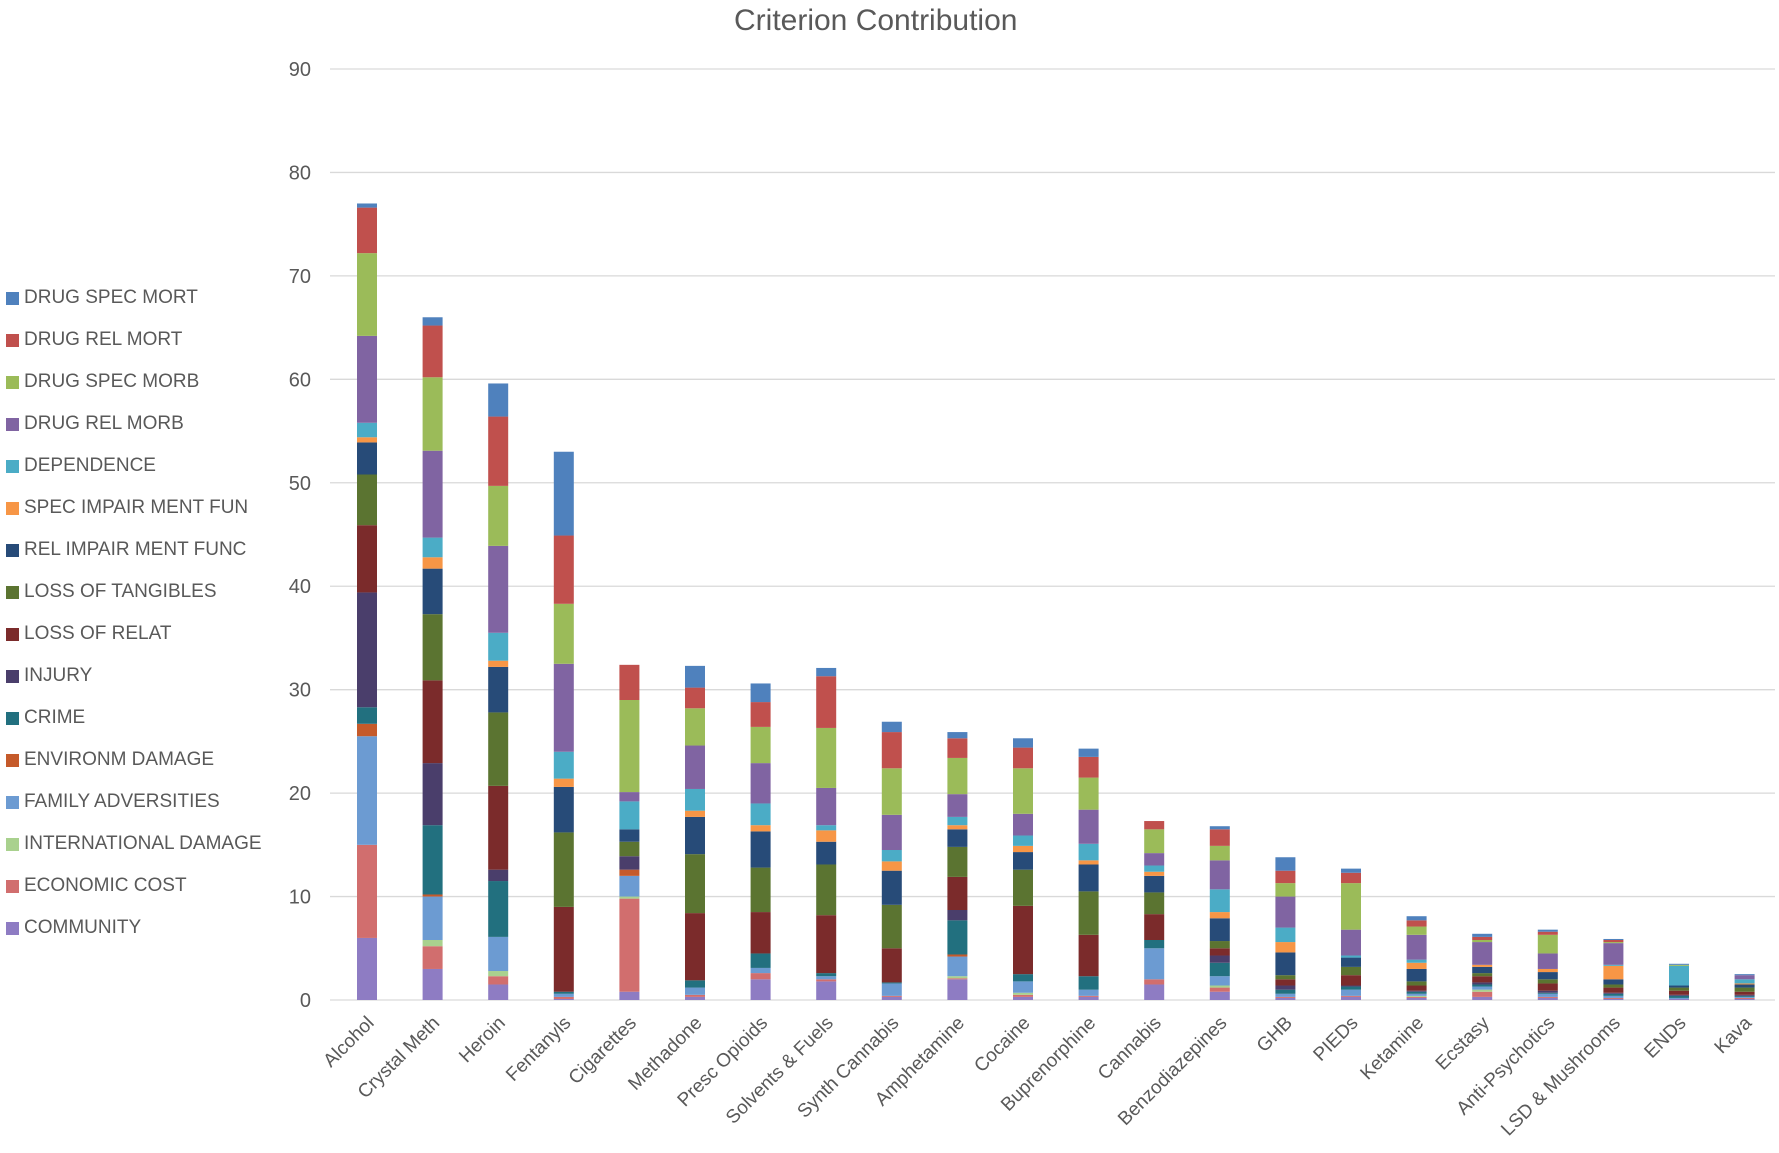  Describe the element at coordinates (134, 424) in the screenshot. I see `legend-item: DRUG REL MORB` at that location.